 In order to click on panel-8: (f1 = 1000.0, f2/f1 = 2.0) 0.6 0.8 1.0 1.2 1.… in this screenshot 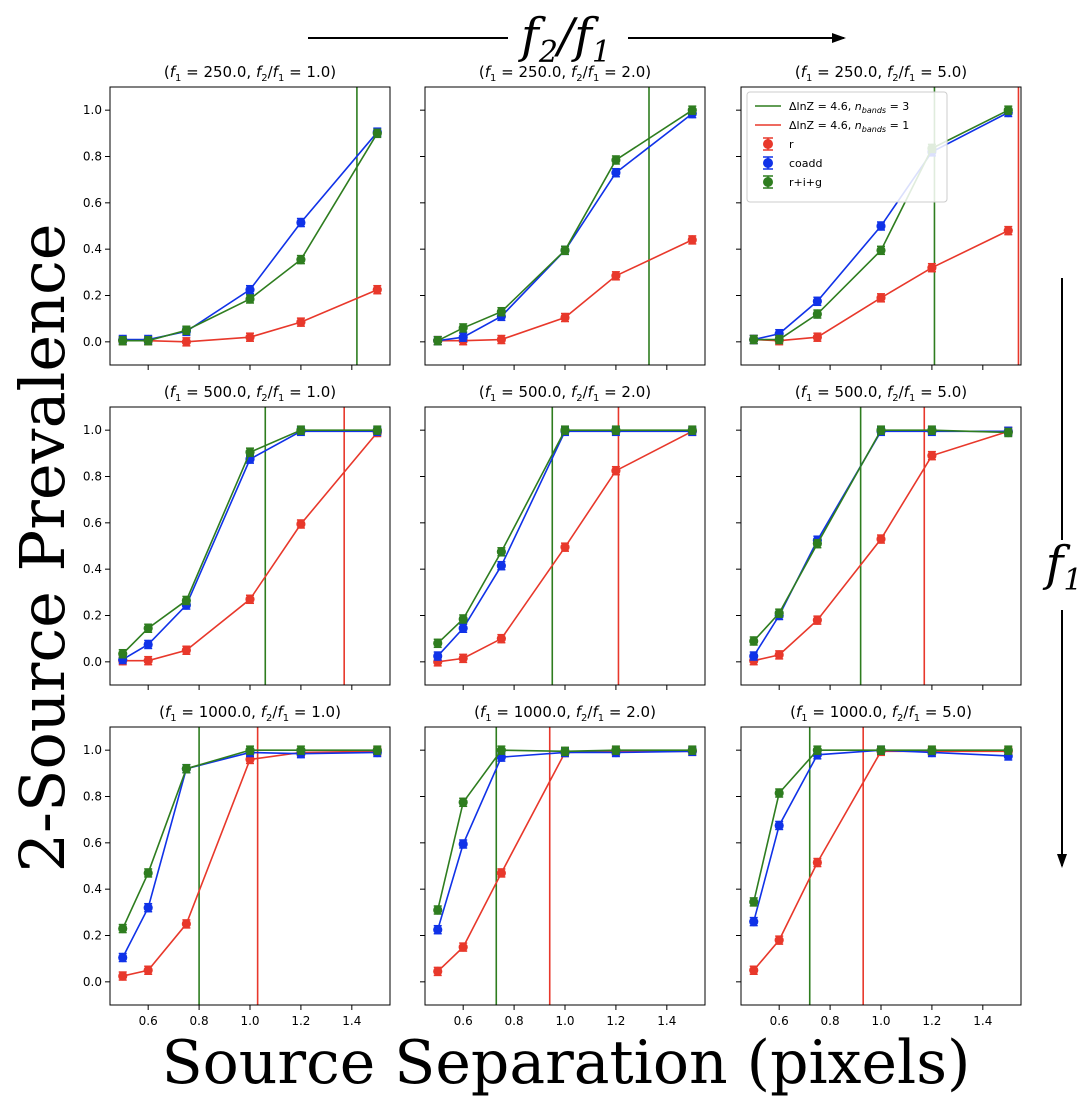, I will do `click(563, 865)`.